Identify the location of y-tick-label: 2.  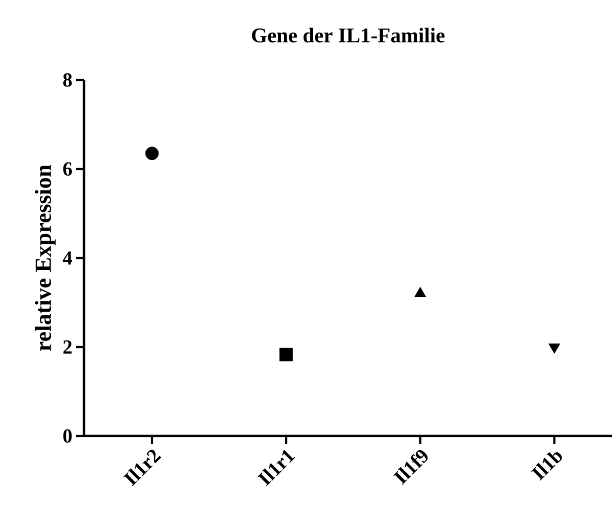
(67, 347).